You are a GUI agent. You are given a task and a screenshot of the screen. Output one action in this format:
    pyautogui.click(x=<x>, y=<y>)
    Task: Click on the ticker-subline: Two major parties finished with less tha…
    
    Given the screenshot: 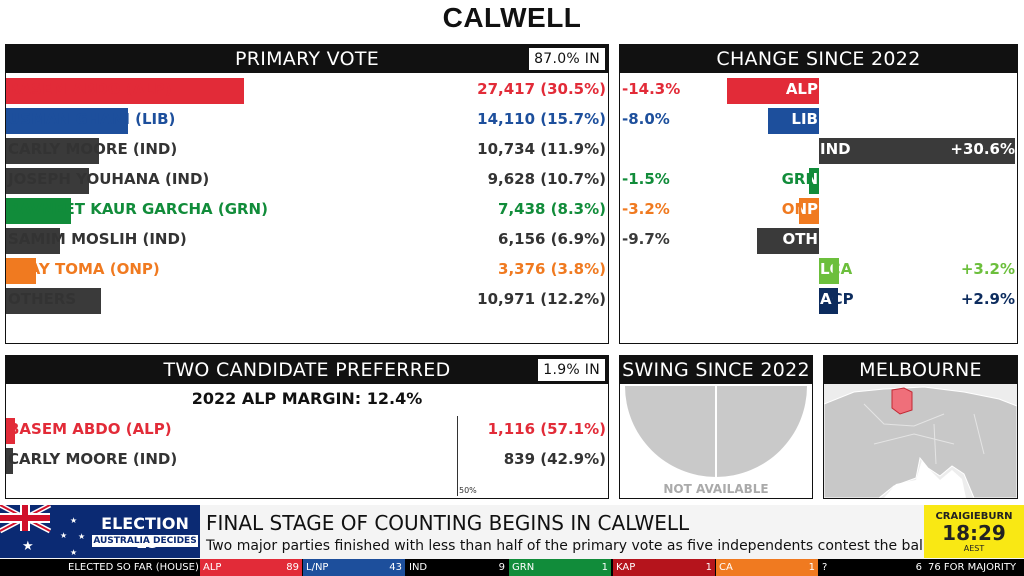 What is the action you would take?
    pyautogui.click(x=573, y=546)
    